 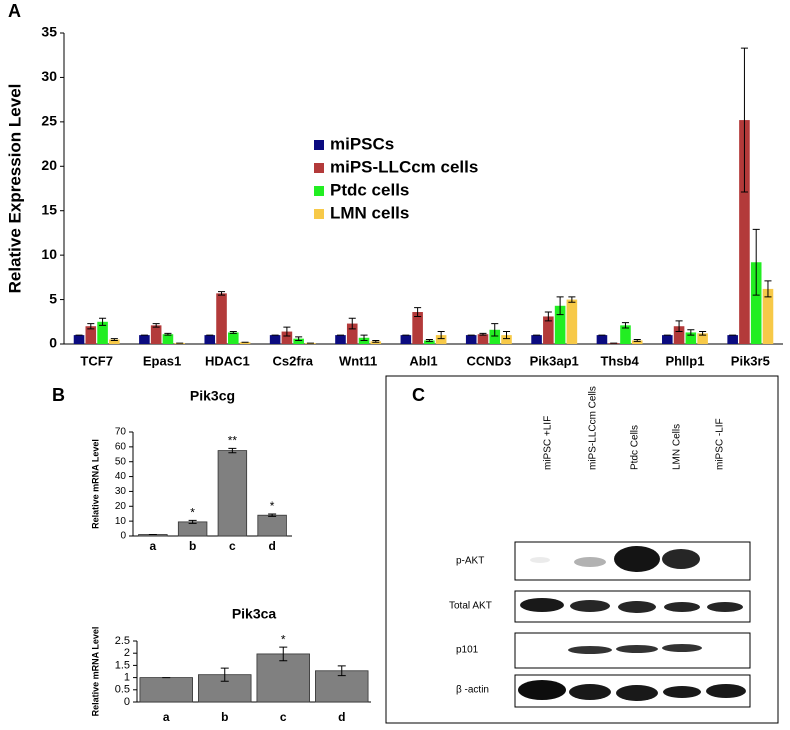 What do you see at coordinates (212, 396) in the screenshot?
I see `chart-title: Pik3cg` at bounding box center [212, 396].